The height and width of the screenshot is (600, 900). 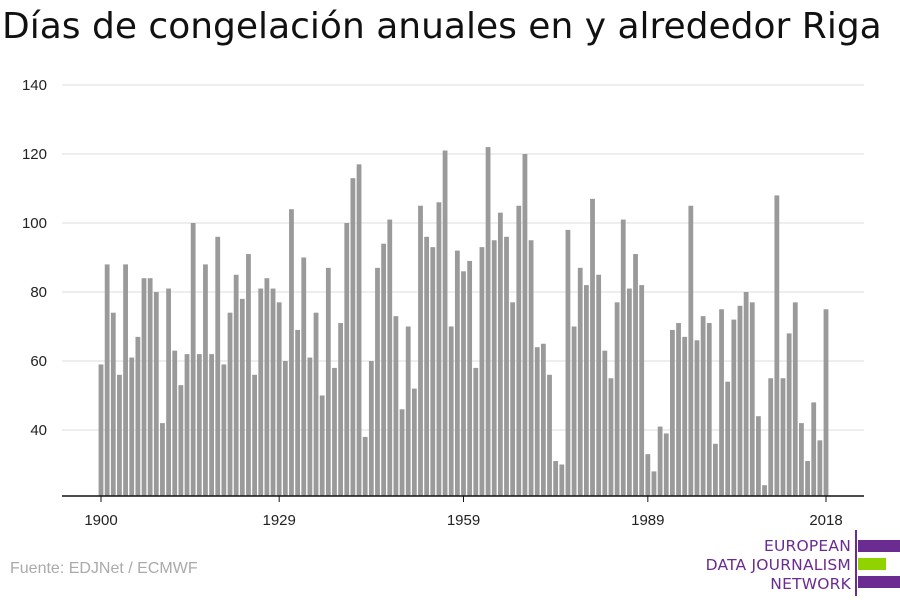 I want to click on logo-text: EUROPEAN DATA JOURNALISM NETWORK, so click(x=778, y=565).